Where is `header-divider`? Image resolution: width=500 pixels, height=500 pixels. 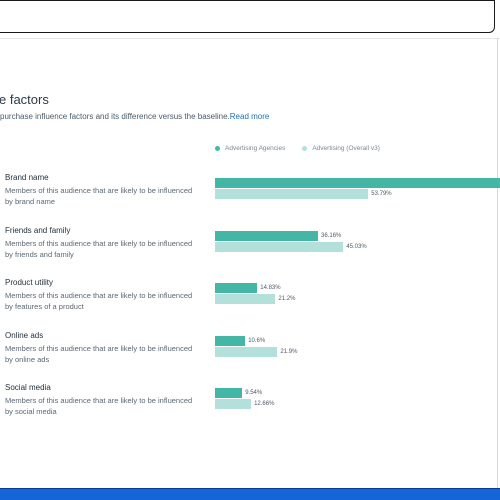 header-divider is located at coordinates (250, 38).